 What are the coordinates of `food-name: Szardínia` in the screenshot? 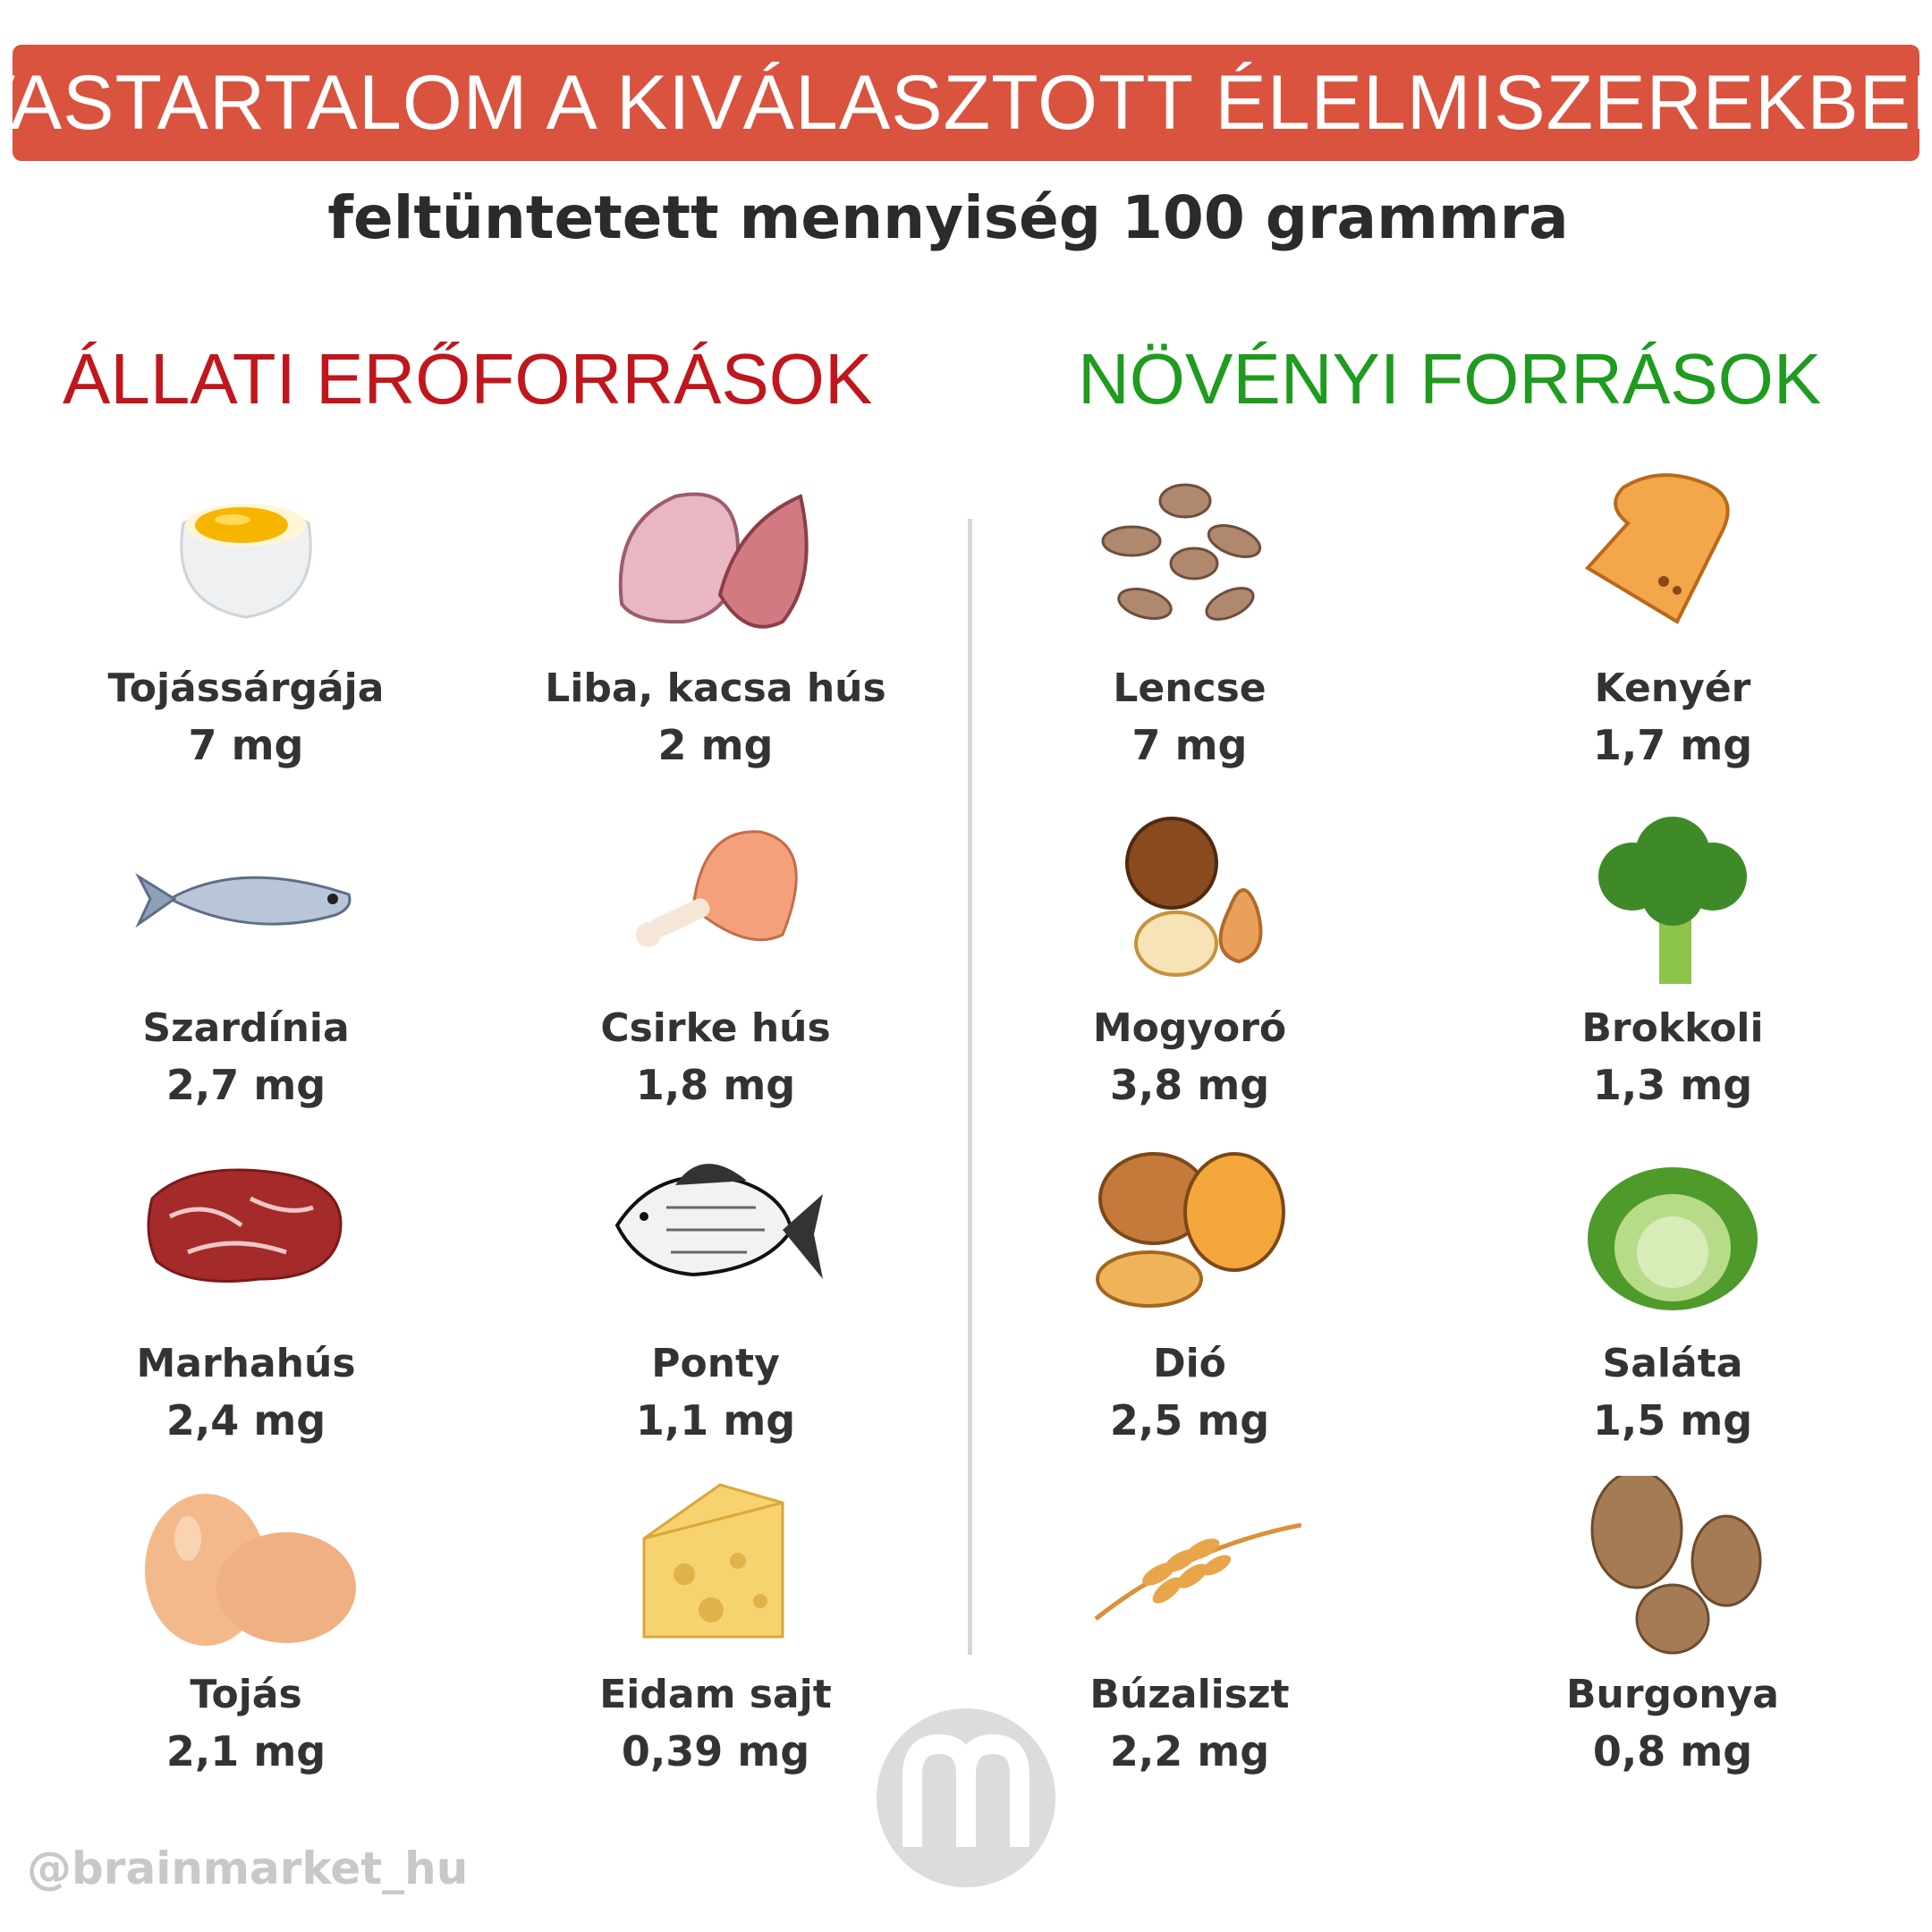 It's located at (246, 1028).